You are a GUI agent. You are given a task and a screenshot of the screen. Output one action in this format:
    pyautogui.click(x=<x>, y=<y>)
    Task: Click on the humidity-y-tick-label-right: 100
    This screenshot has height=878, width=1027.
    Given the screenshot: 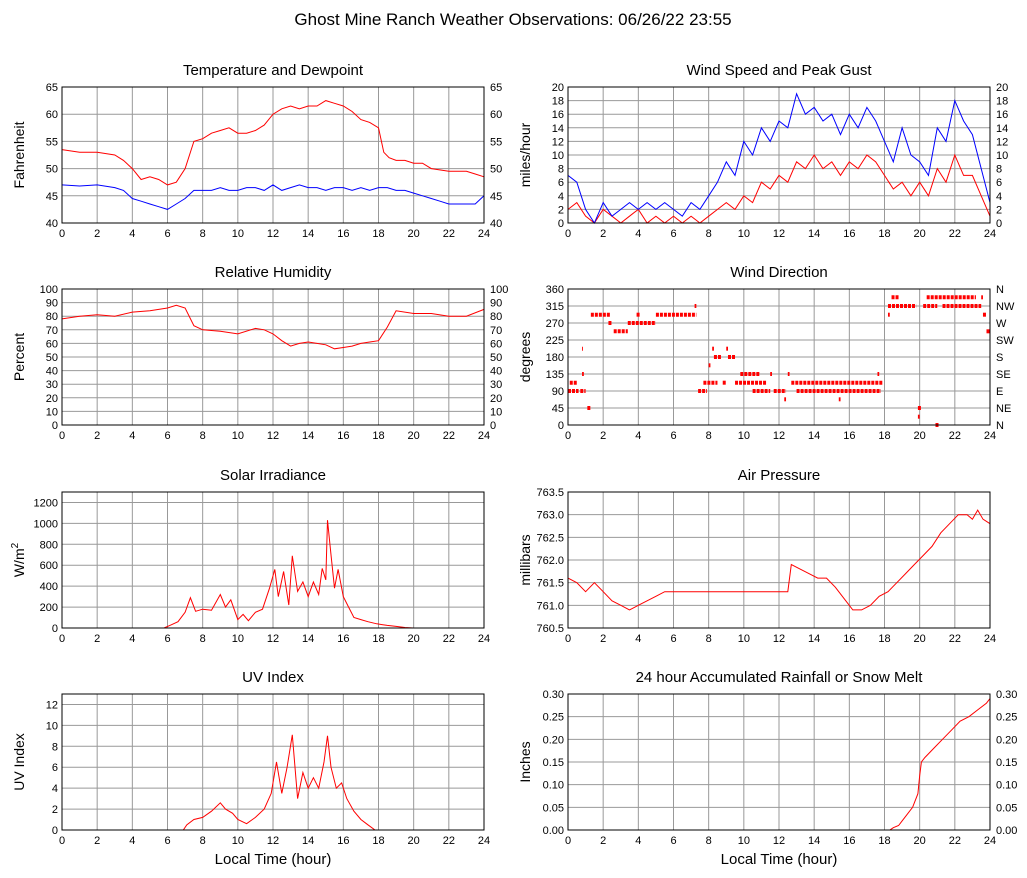 What is the action you would take?
    pyautogui.click(x=499, y=290)
    